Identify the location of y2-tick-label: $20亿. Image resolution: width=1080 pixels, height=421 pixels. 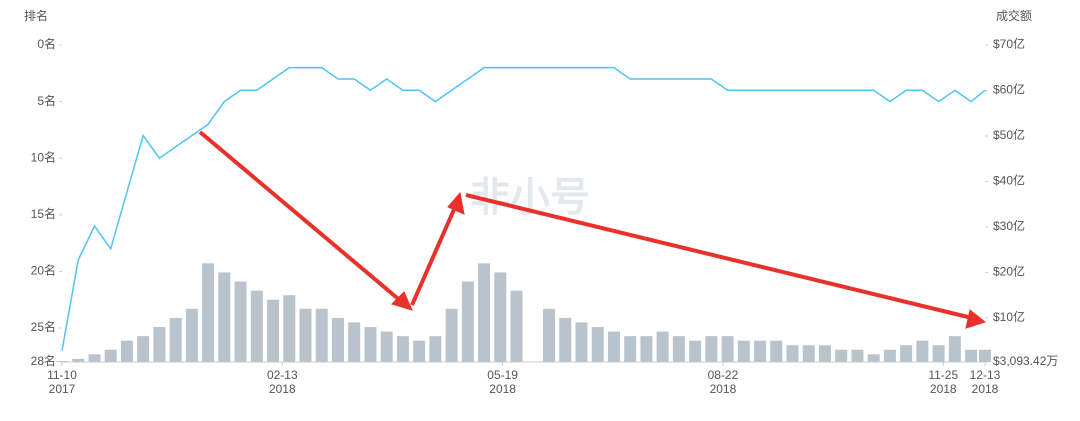
(1009, 271).